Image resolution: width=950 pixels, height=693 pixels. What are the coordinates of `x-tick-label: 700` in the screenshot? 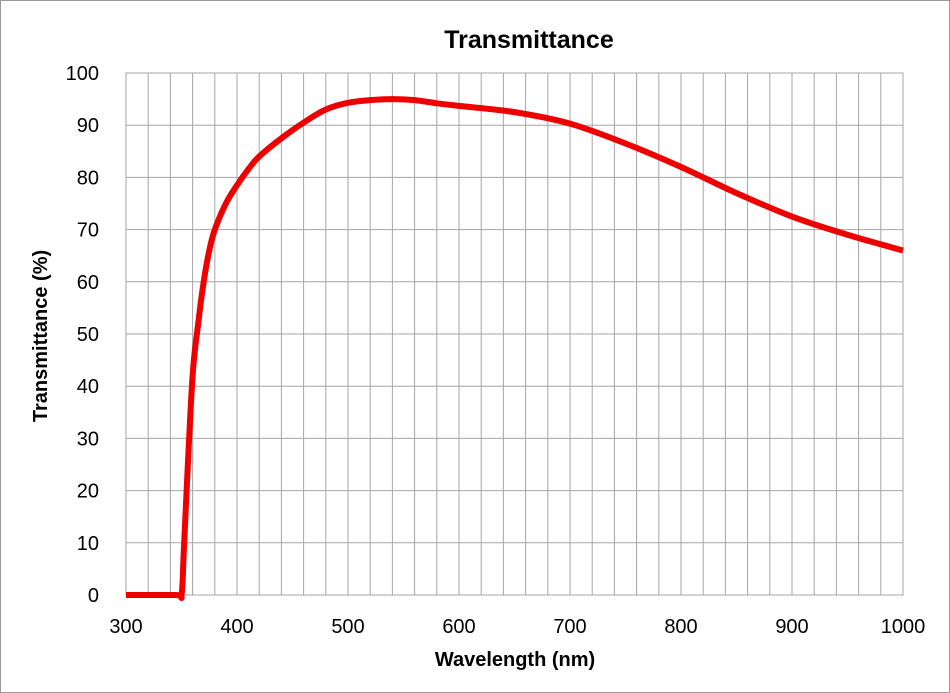 It's located at (569, 627).